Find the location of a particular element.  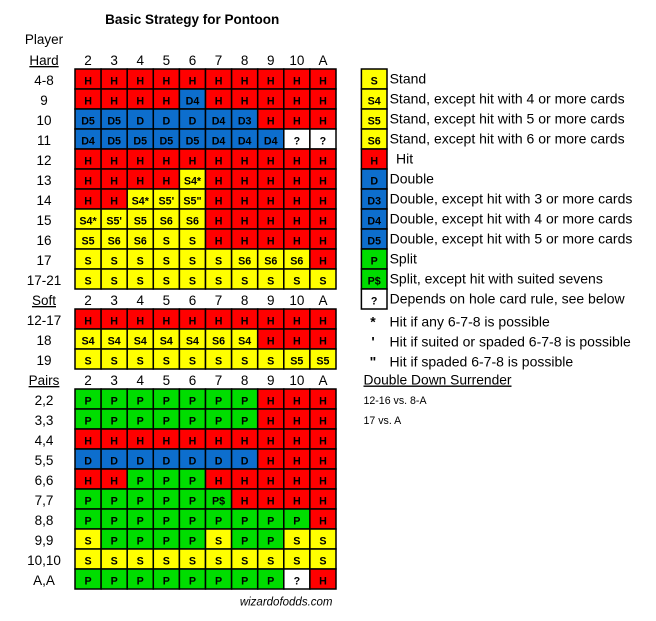

svg-text: Soft is located at coordinates (44, 300).